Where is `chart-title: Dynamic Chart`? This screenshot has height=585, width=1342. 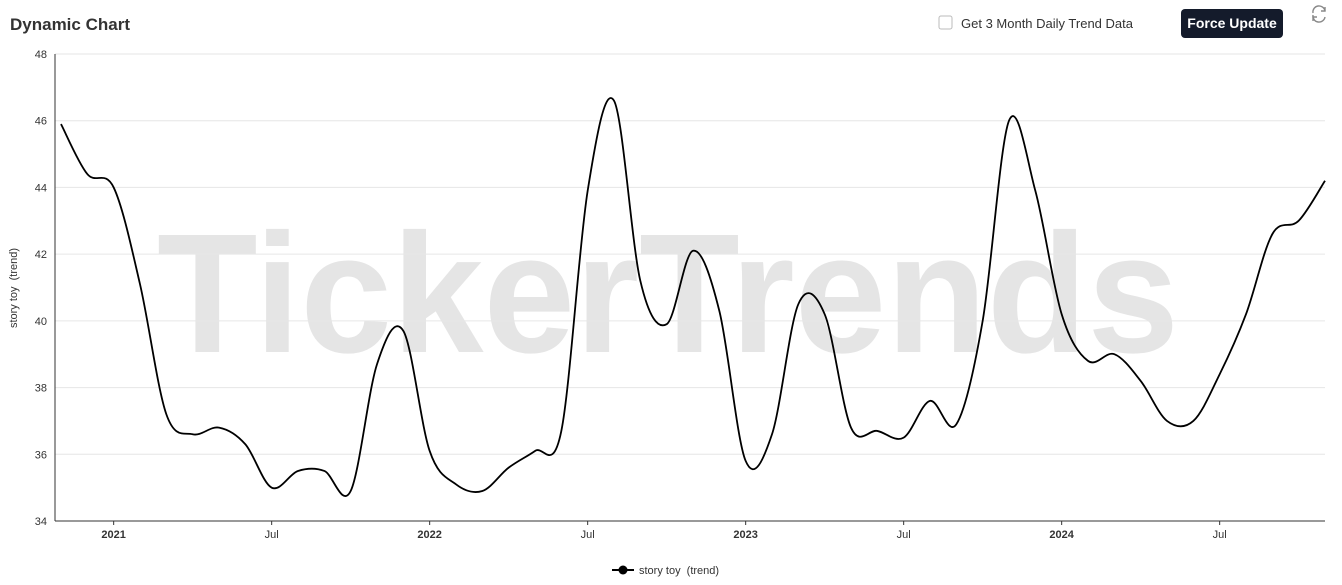 chart-title: Dynamic Chart is located at coordinates (70, 24).